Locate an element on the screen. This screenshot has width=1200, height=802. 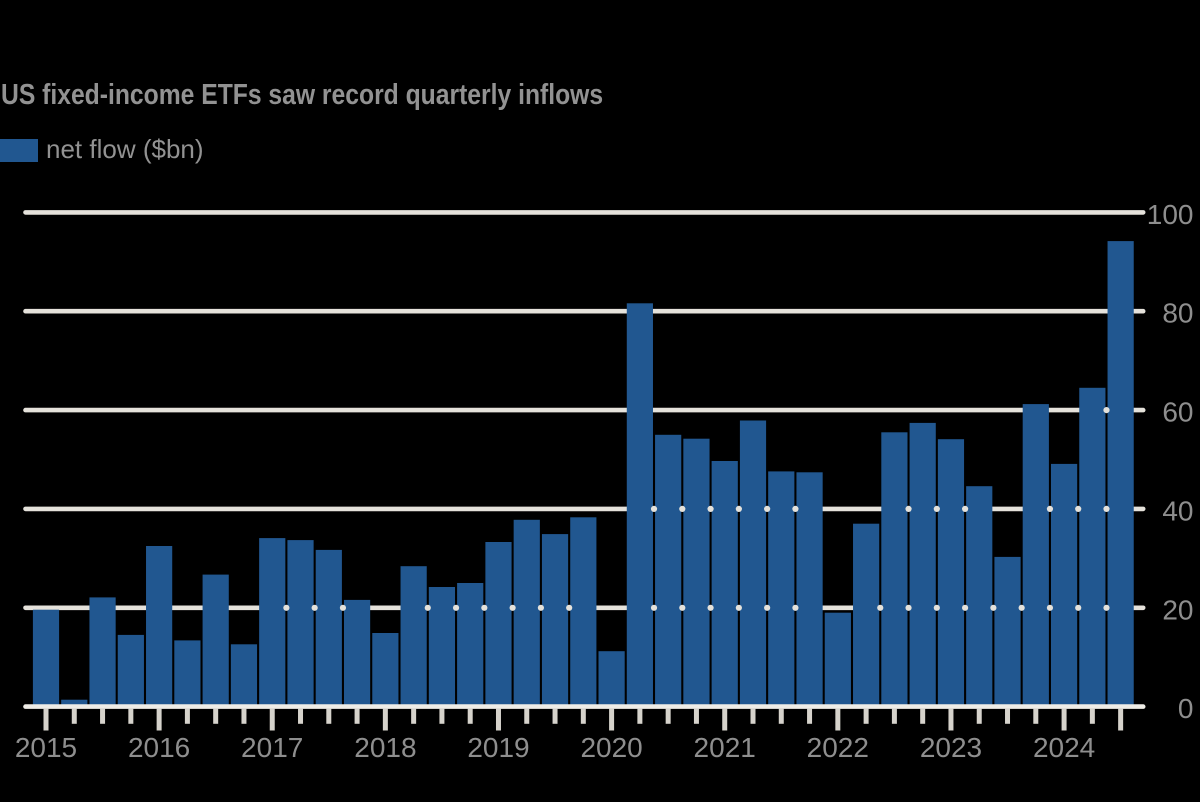
svg-text: 20 is located at coordinates (1177, 609).